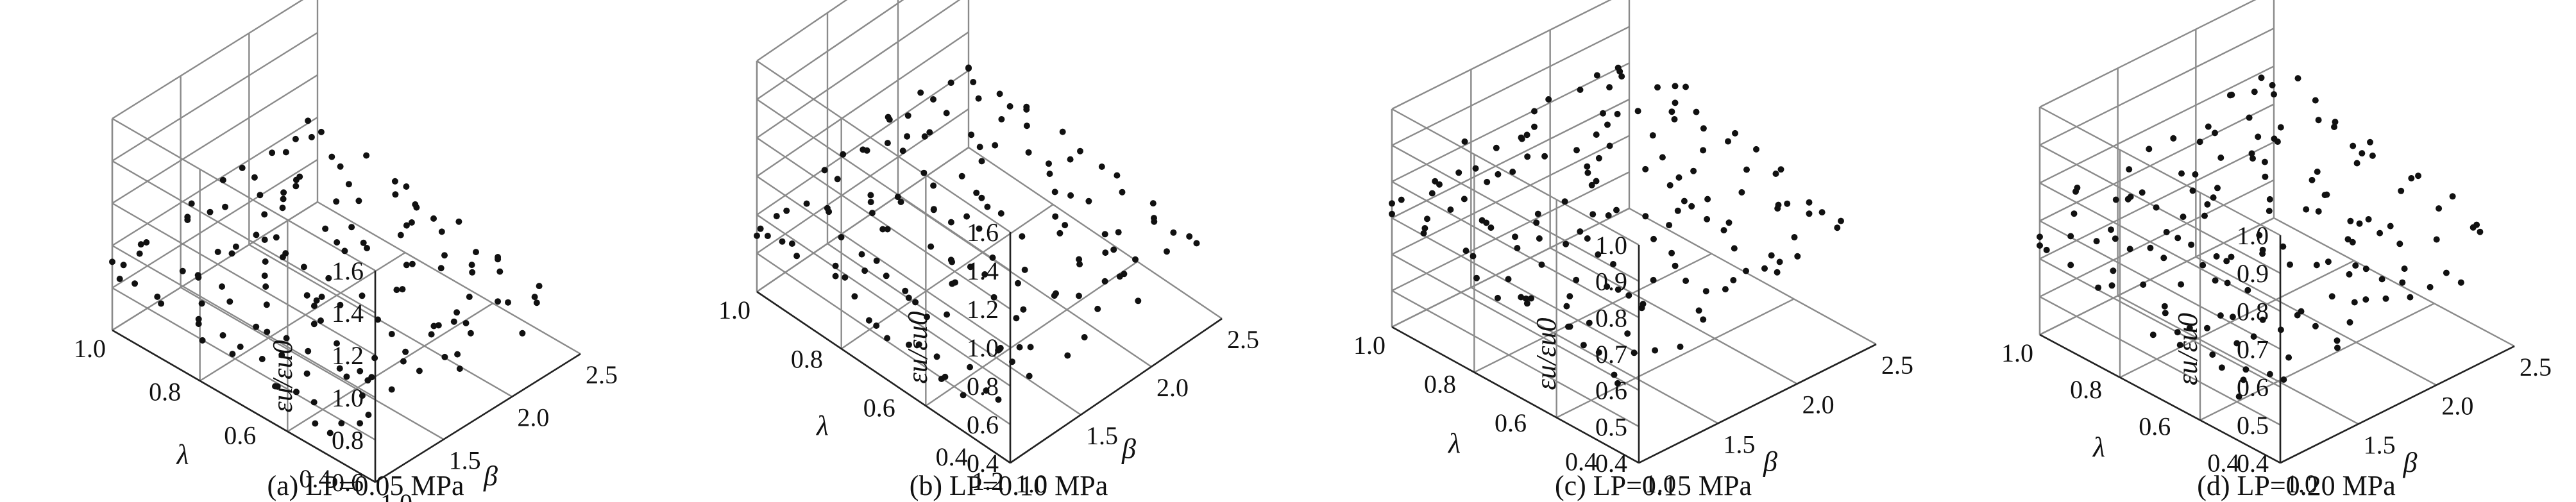 Image resolution: width=2576 pixels, height=502 pixels. What do you see at coordinates (1511, 422) in the screenshot?
I see `lambda-tick-label: 0.6` at bounding box center [1511, 422].